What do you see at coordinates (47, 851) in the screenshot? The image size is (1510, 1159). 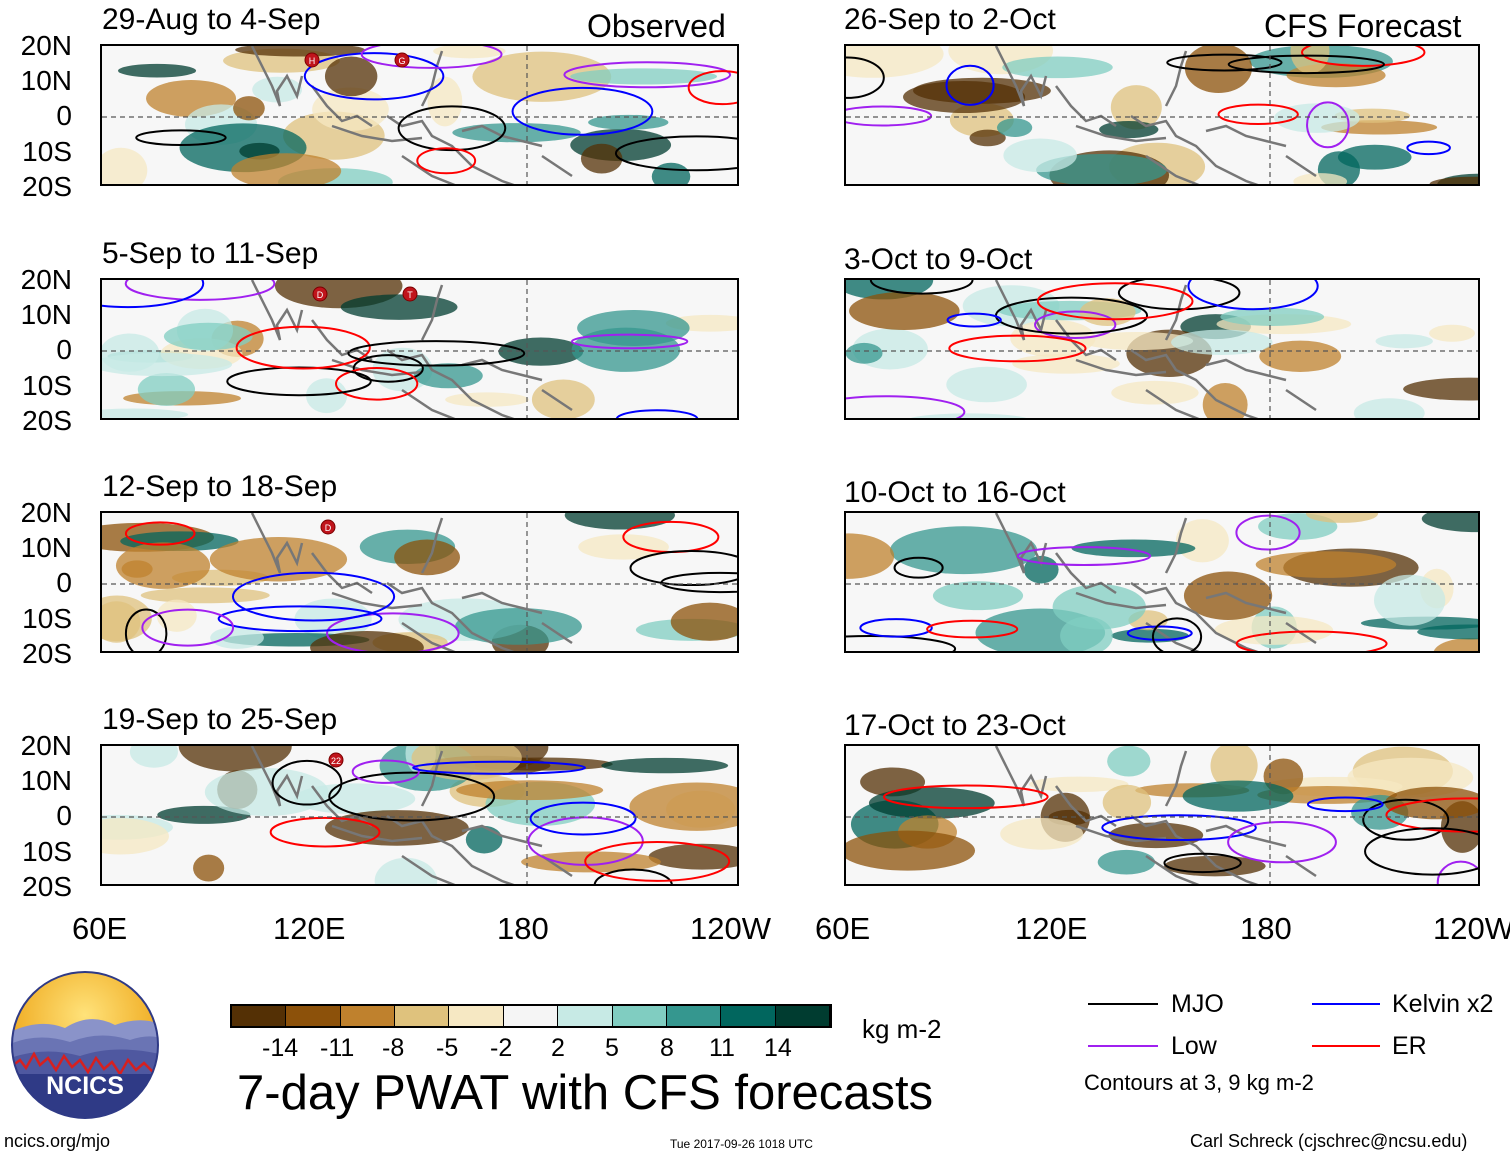 I see `lat-label: 10S` at bounding box center [47, 851].